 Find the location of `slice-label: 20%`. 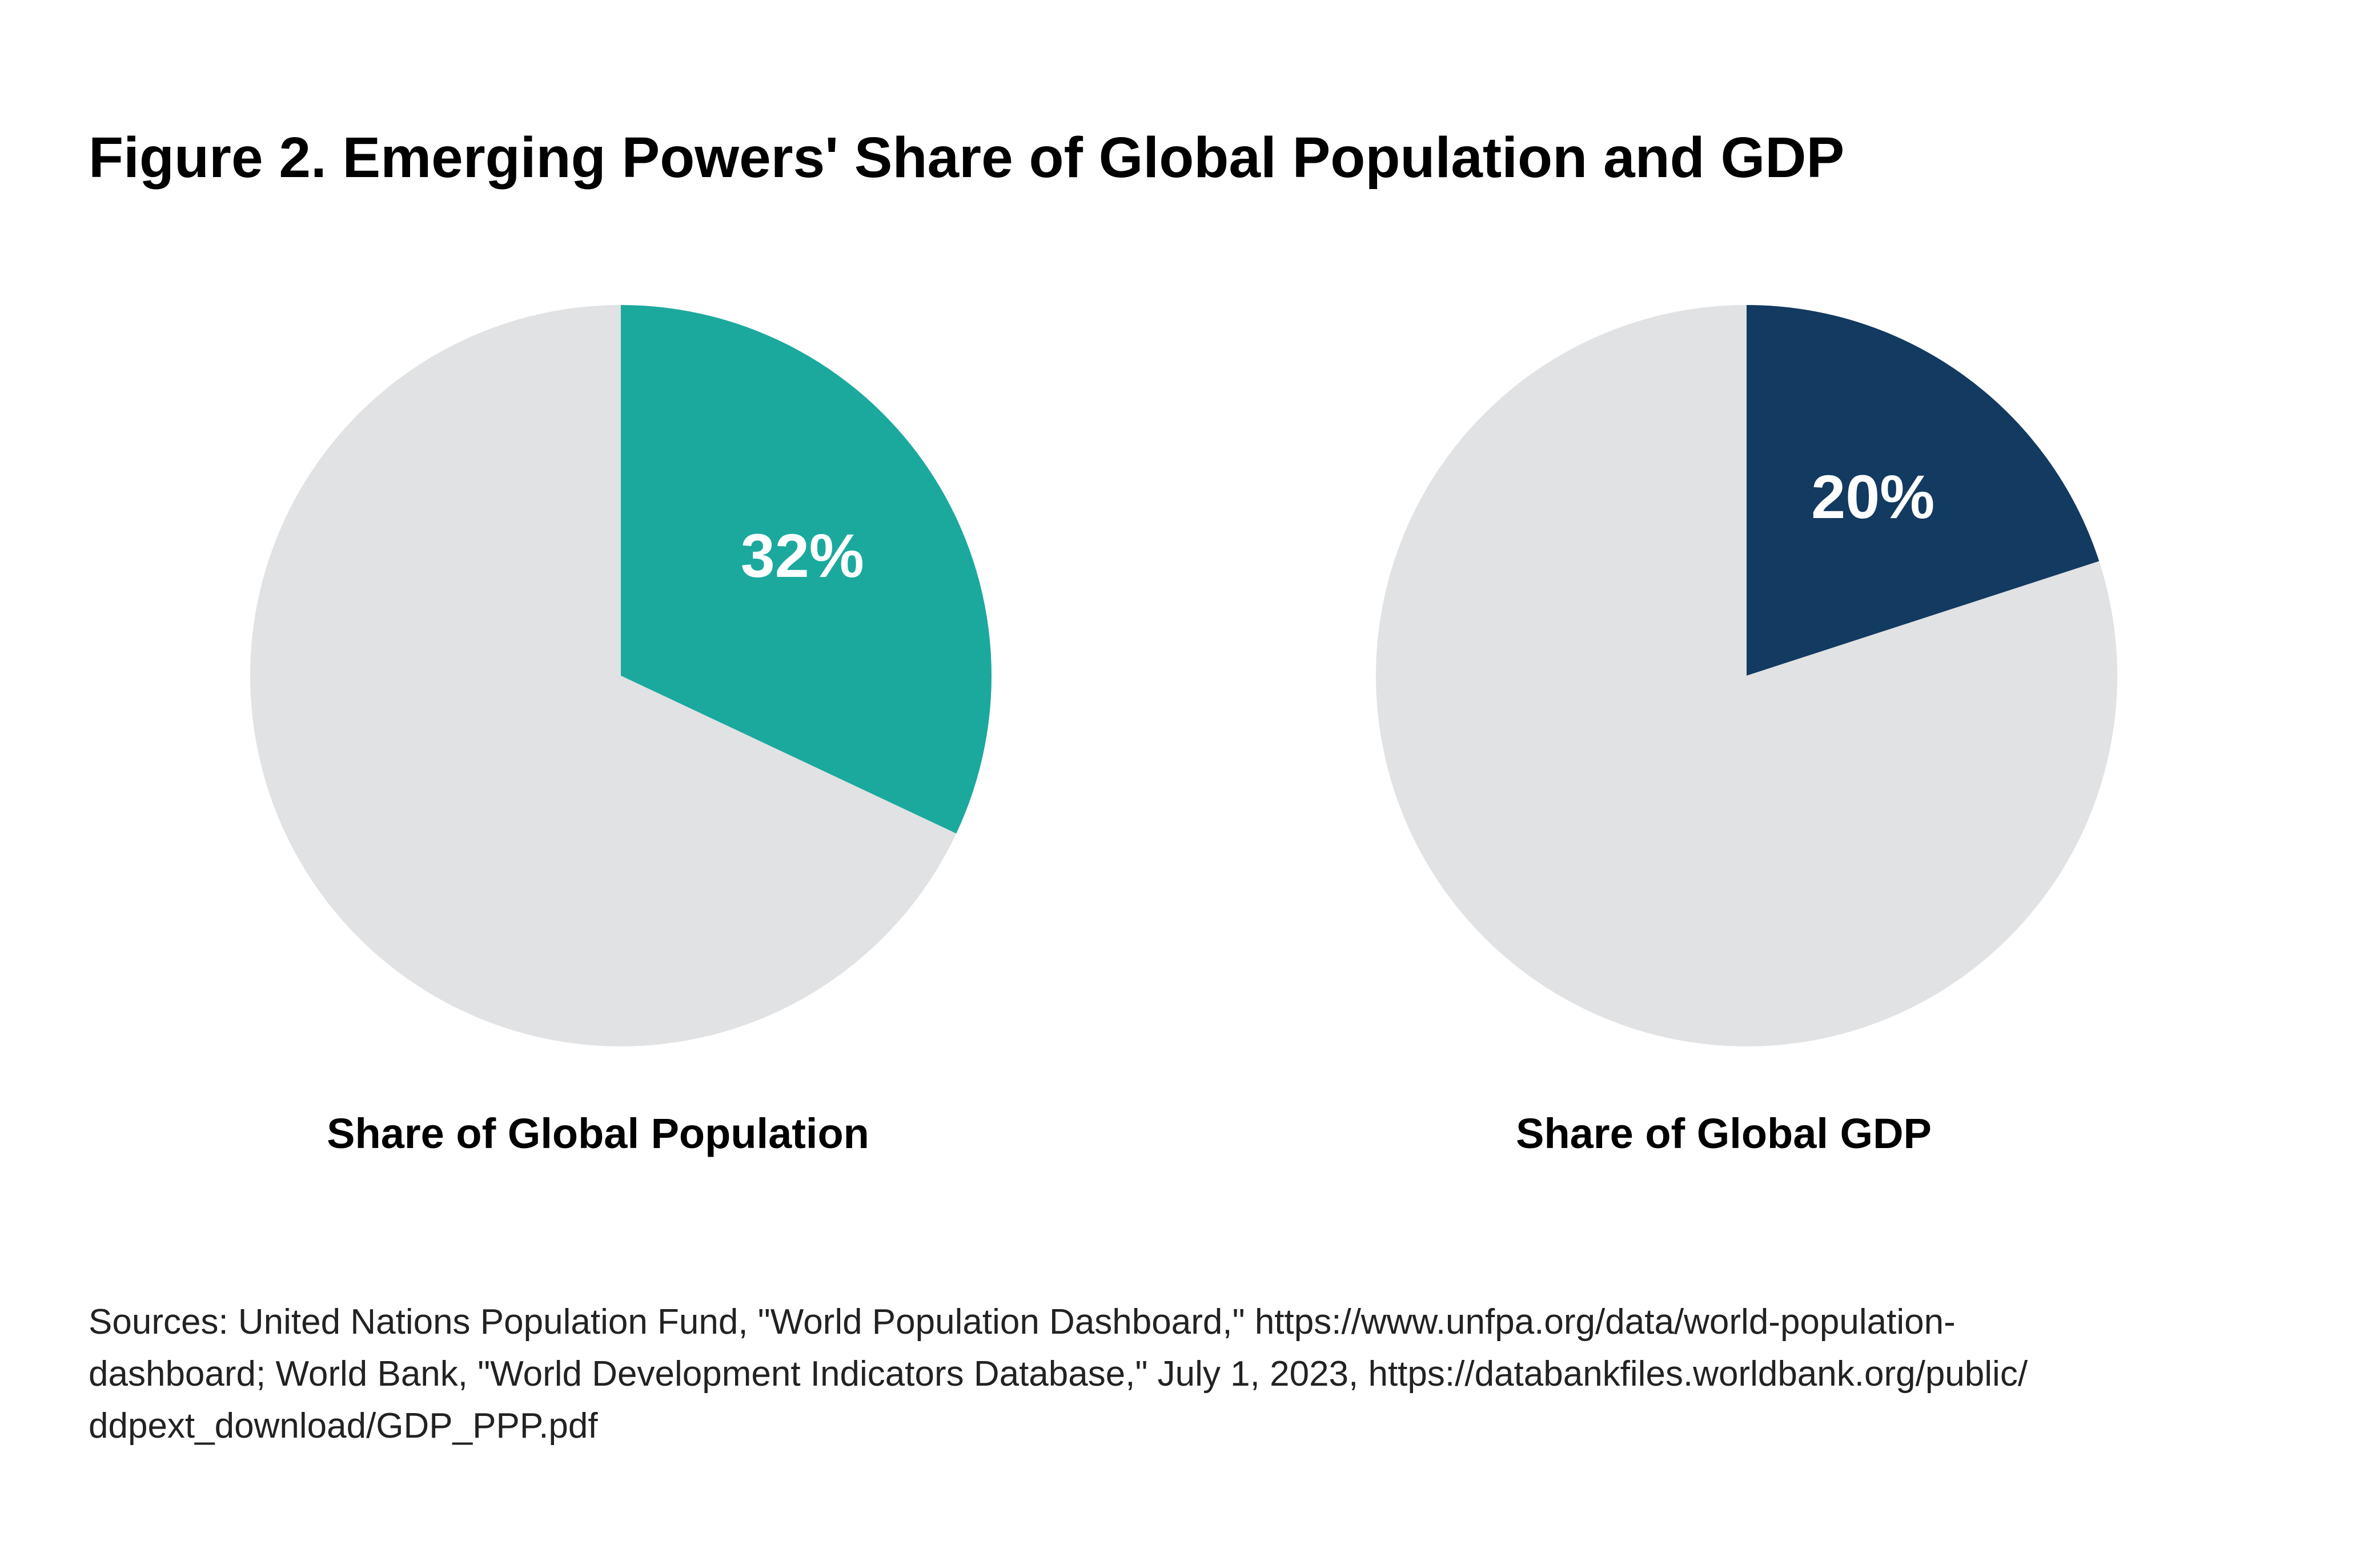

slice-label: 20% is located at coordinates (1872, 497).